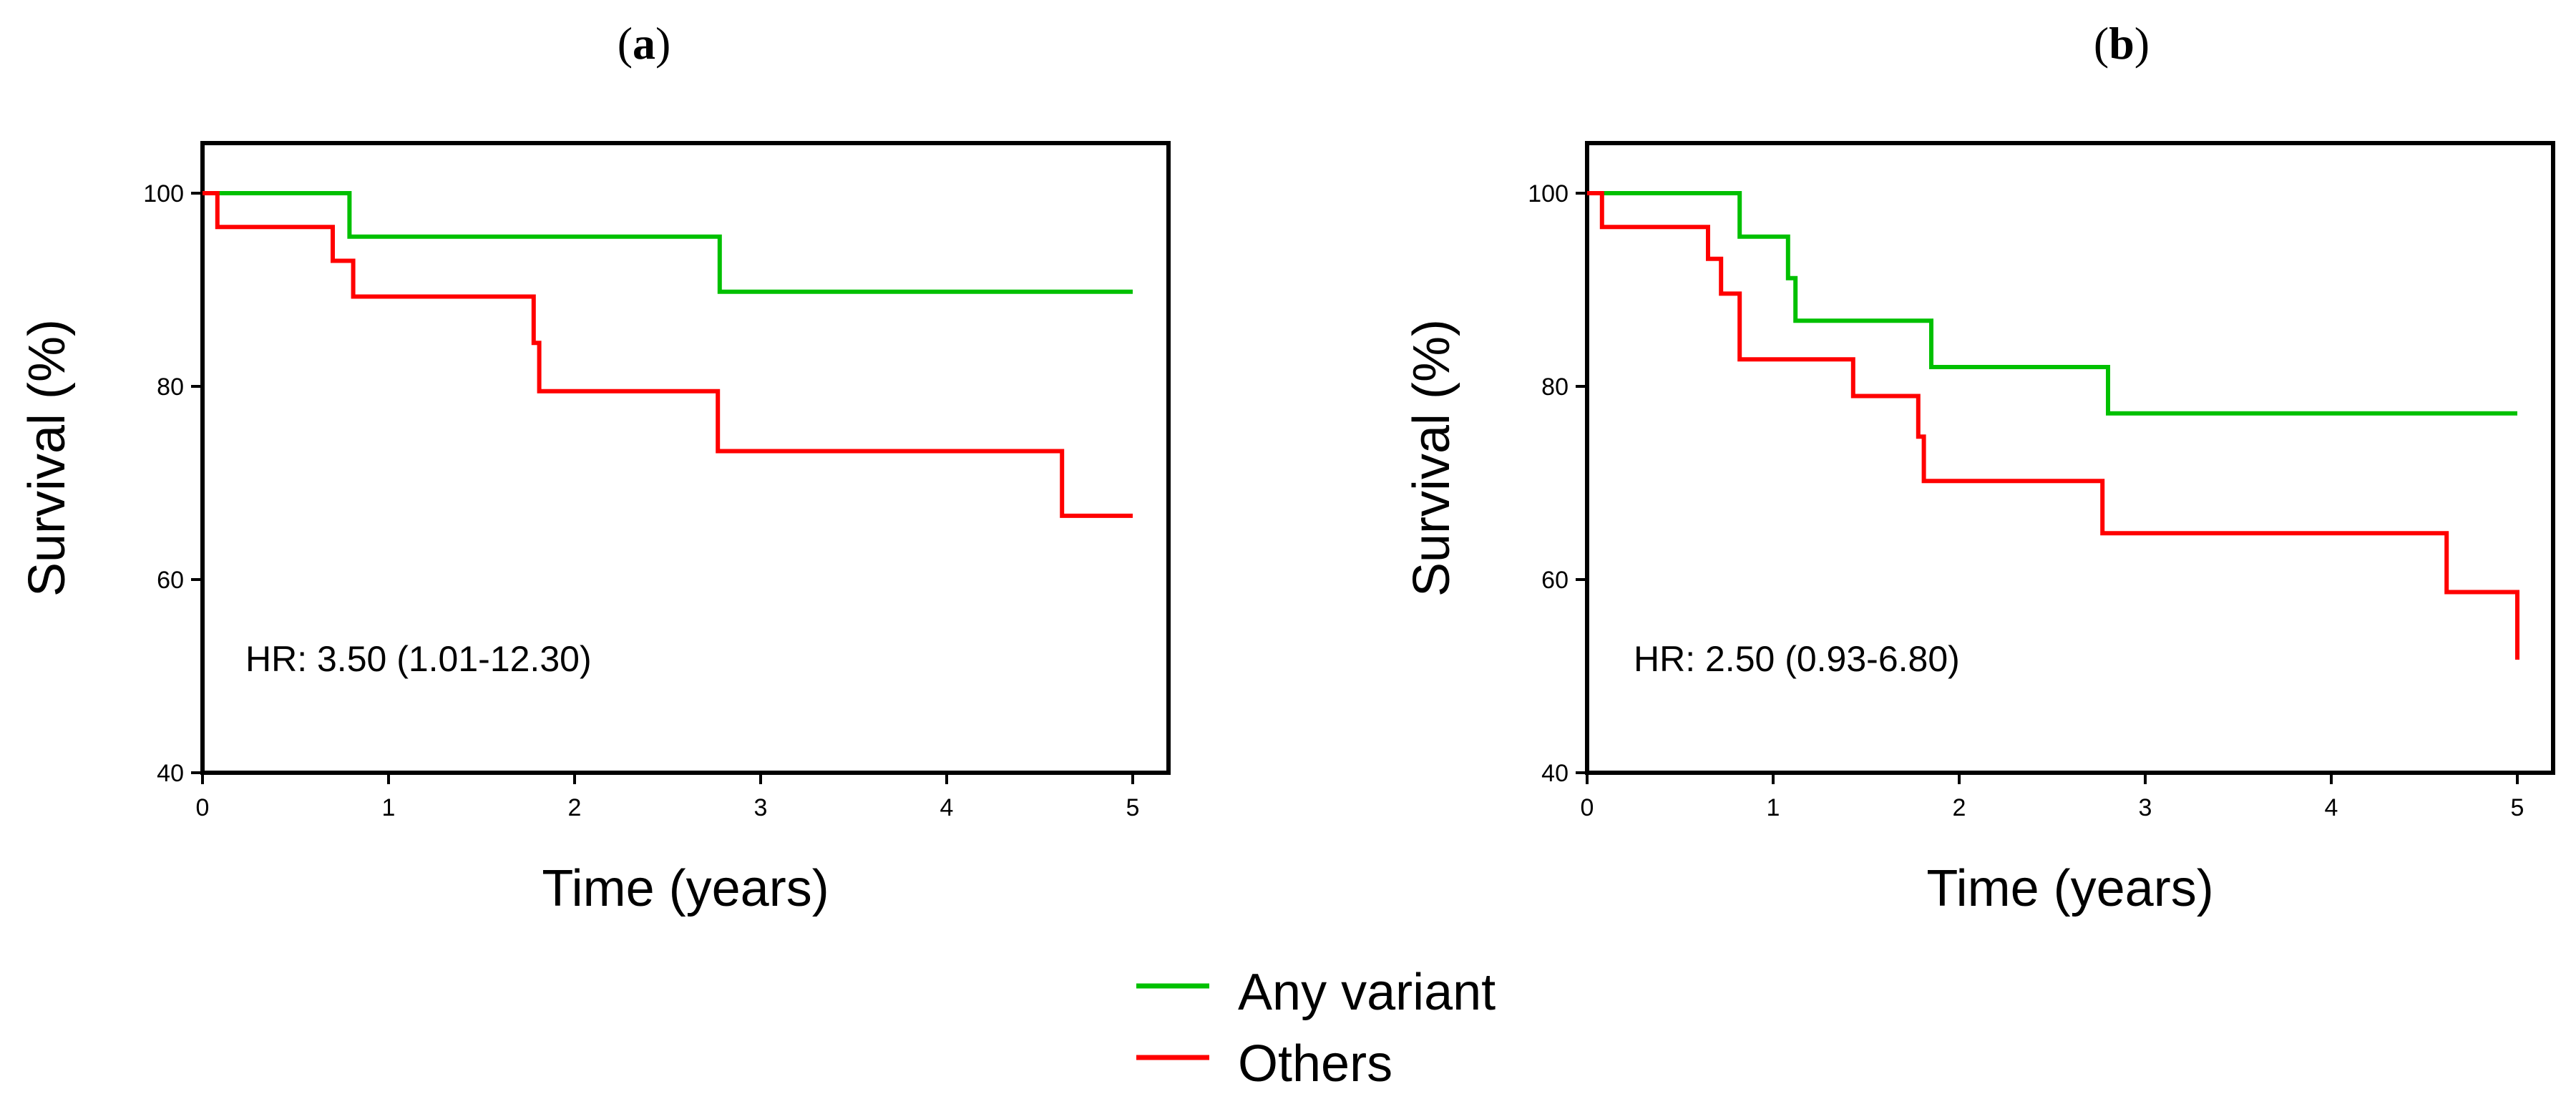  What do you see at coordinates (1315, 1064) in the screenshot?
I see `legend-label-others: Others` at bounding box center [1315, 1064].